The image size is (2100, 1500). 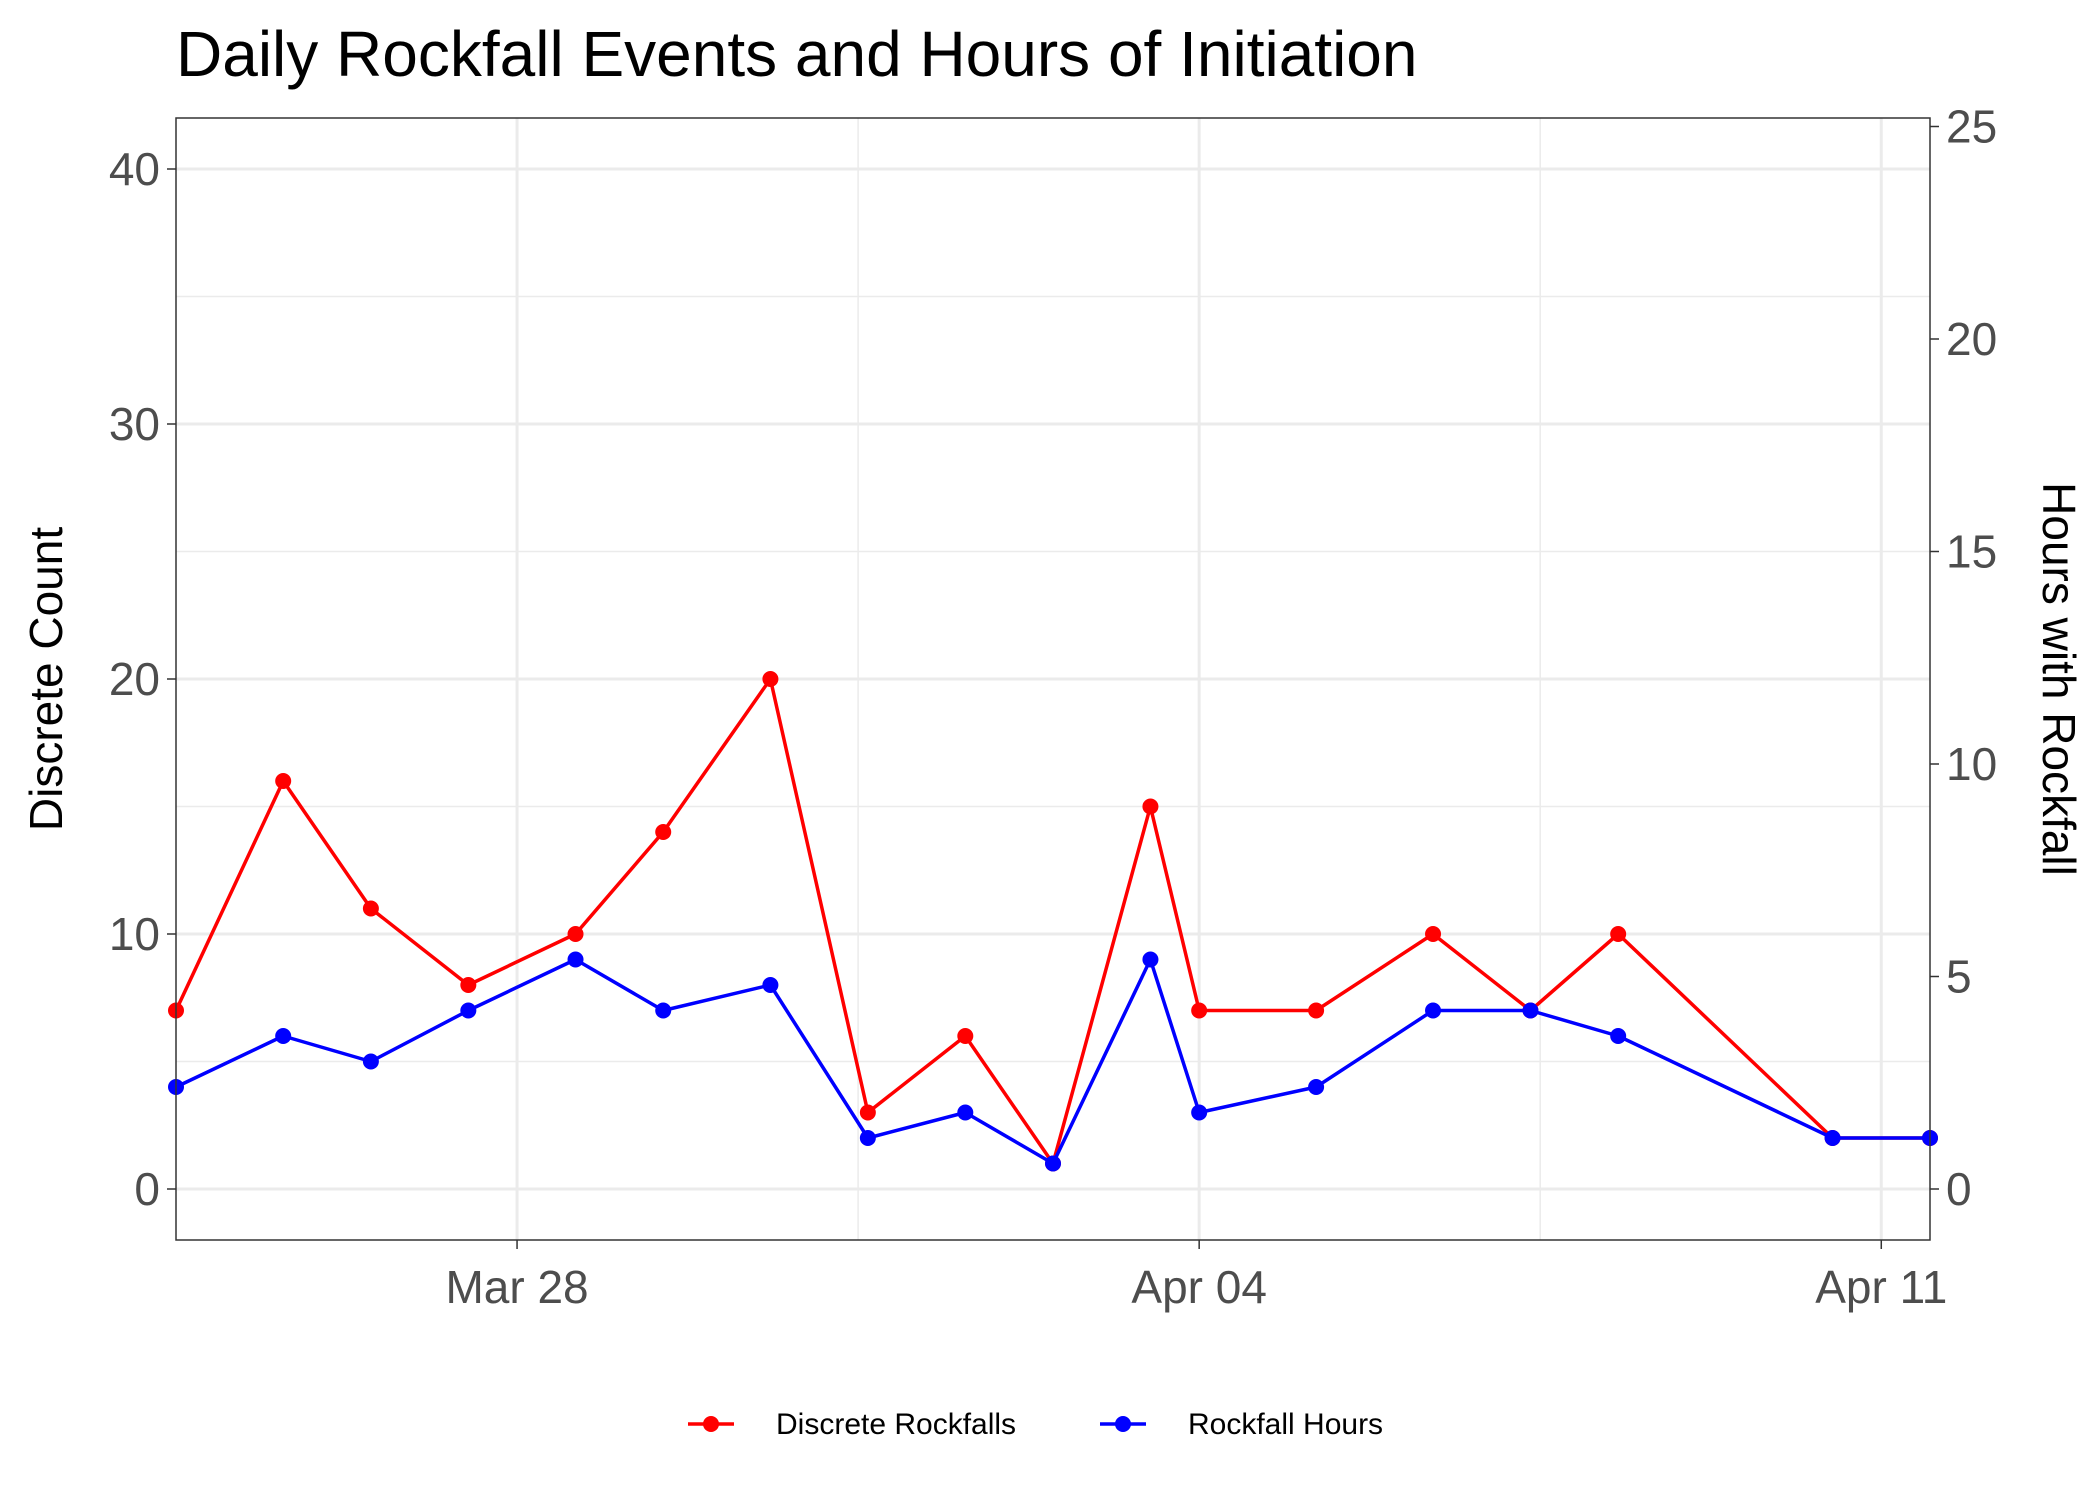 What do you see at coordinates (134, 169) in the screenshot?
I see `y-tick-label: 40` at bounding box center [134, 169].